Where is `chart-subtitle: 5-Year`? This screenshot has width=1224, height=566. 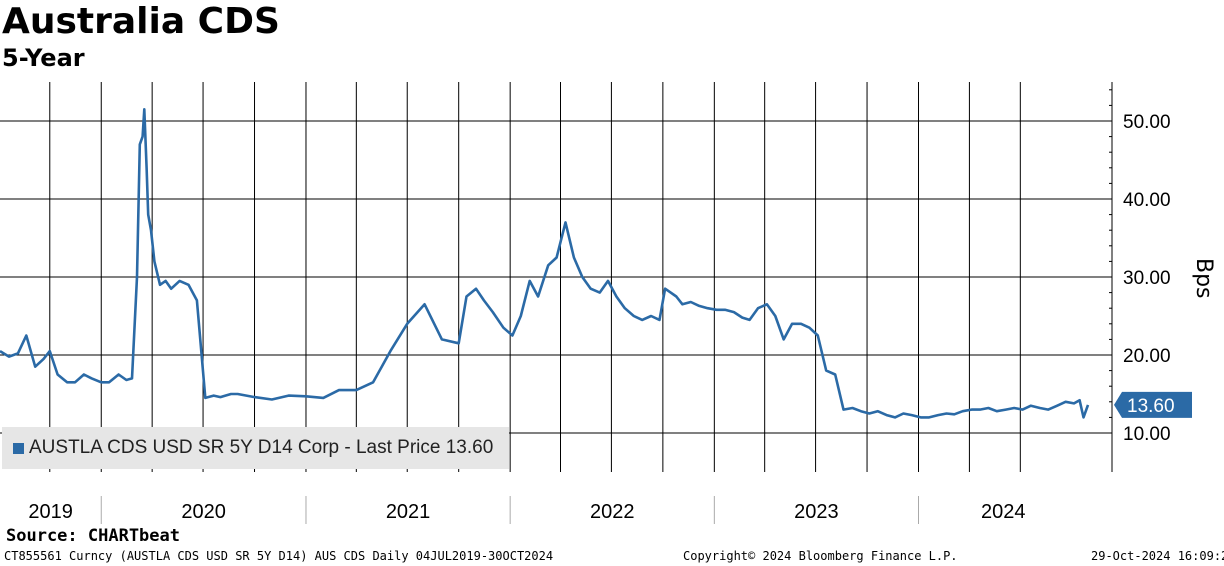 chart-subtitle: 5-Year is located at coordinates (43, 58).